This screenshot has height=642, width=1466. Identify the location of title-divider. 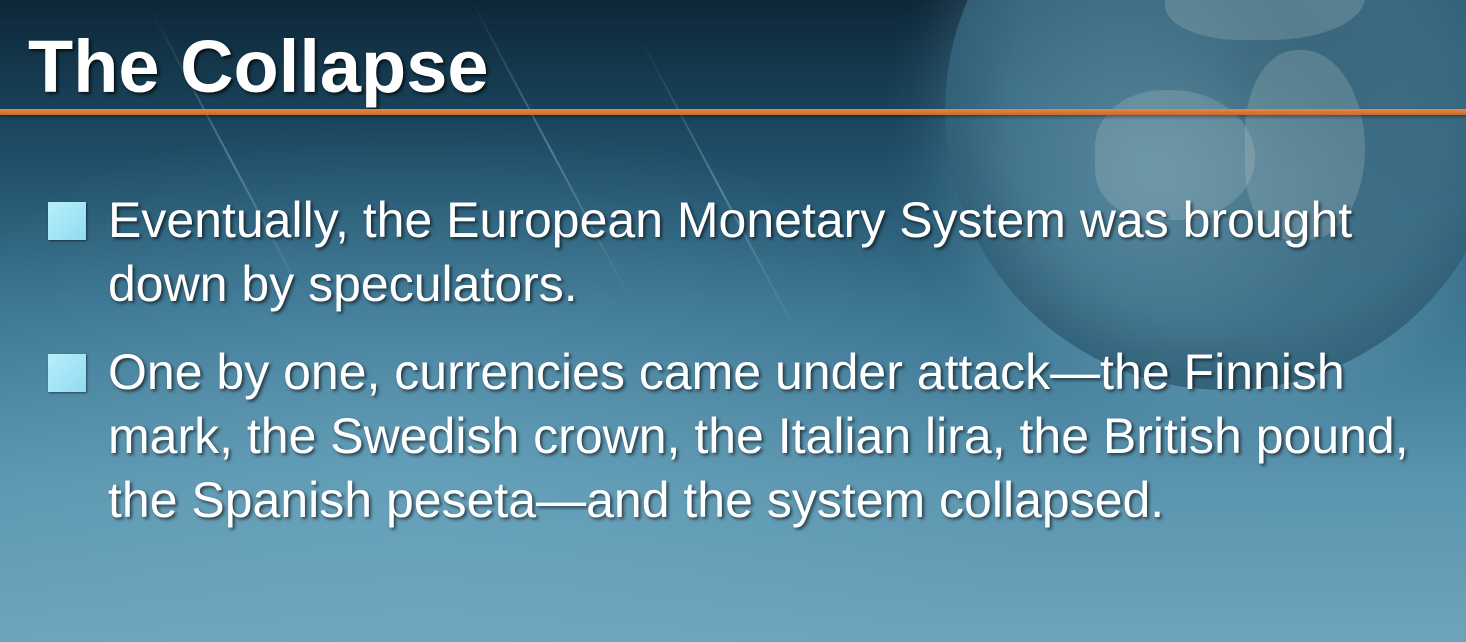
(733, 112).